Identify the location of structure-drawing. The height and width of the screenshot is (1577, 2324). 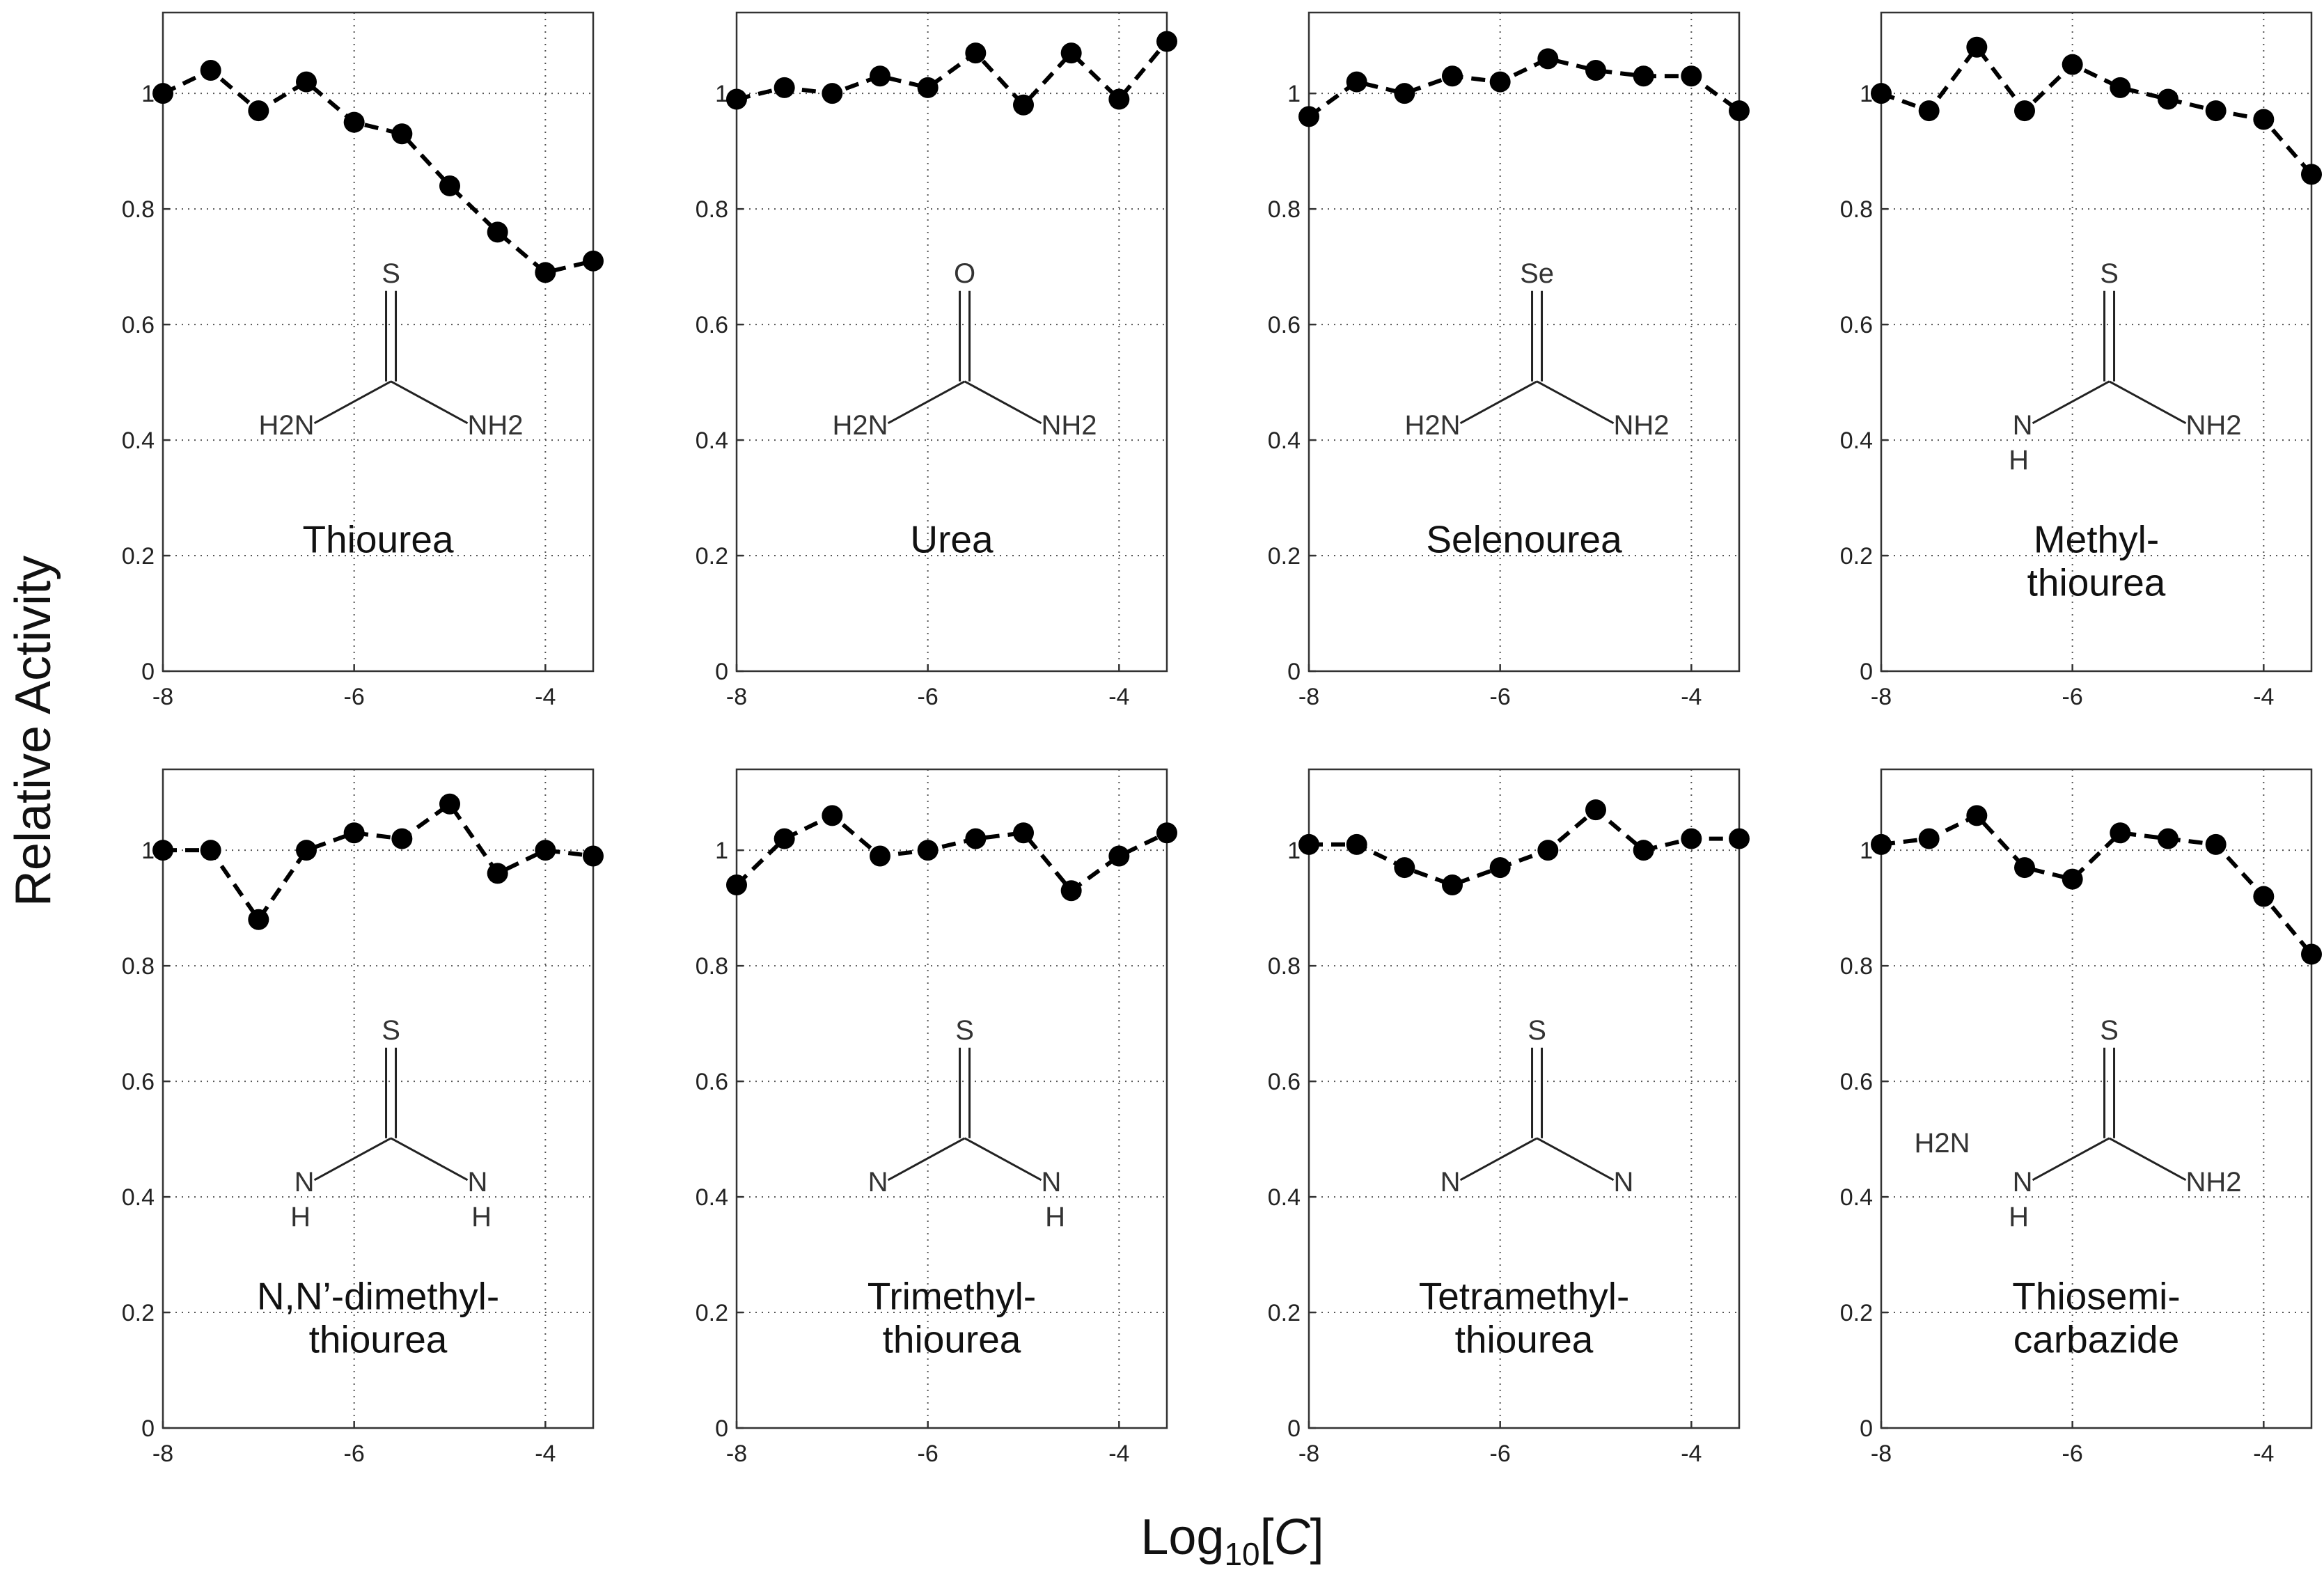
(964, 357).